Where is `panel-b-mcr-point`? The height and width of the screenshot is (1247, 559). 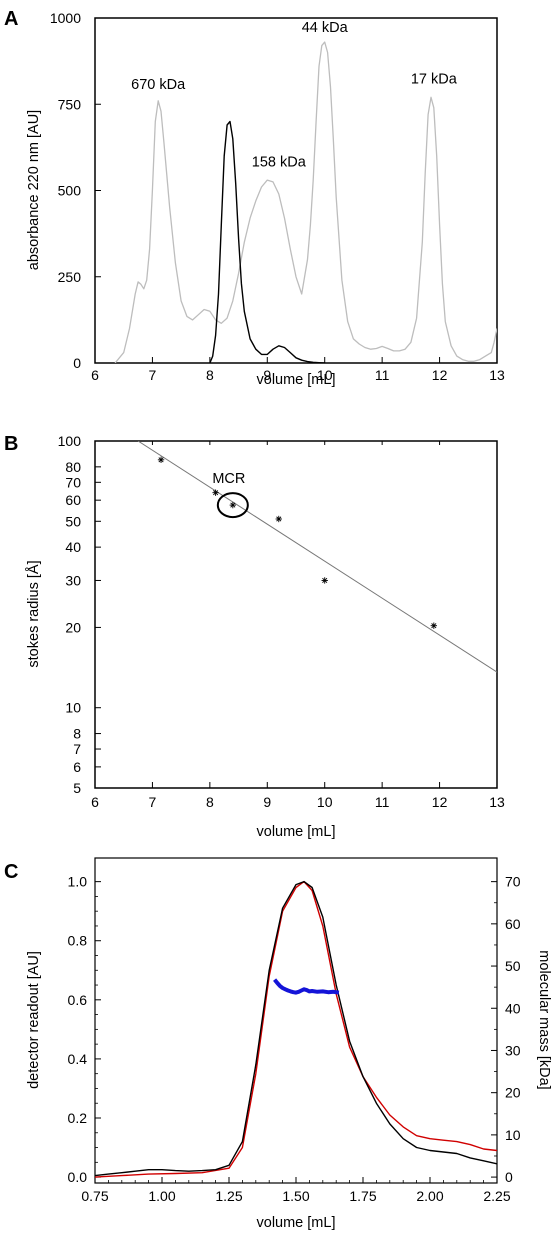 panel-b-mcr-point is located at coordinates (233, 505).